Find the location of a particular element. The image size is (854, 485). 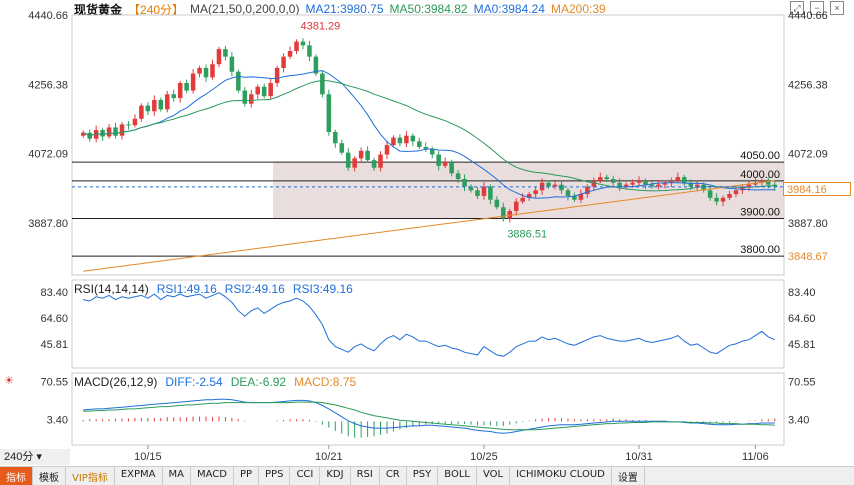

tab-14: VOL is located at coordinates (494, 476).